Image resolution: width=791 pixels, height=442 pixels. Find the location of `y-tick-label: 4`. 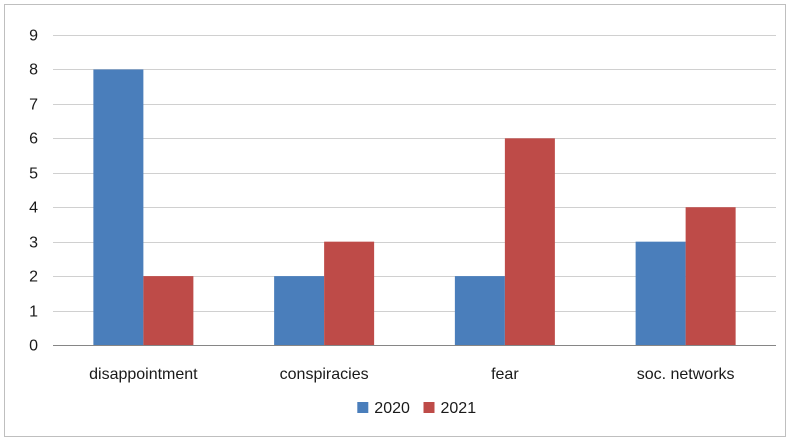

y-tick-label: 4 is located at coordinates (33, 208).